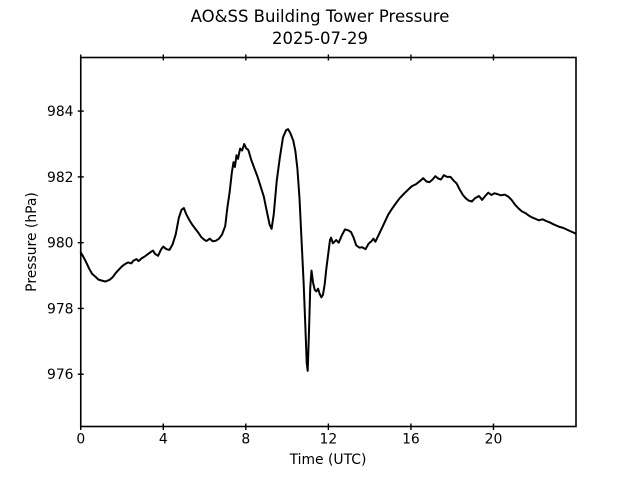 This screenshot has width=640, height=480. I want to click on y-tick-label: 982, so click(60, 178).